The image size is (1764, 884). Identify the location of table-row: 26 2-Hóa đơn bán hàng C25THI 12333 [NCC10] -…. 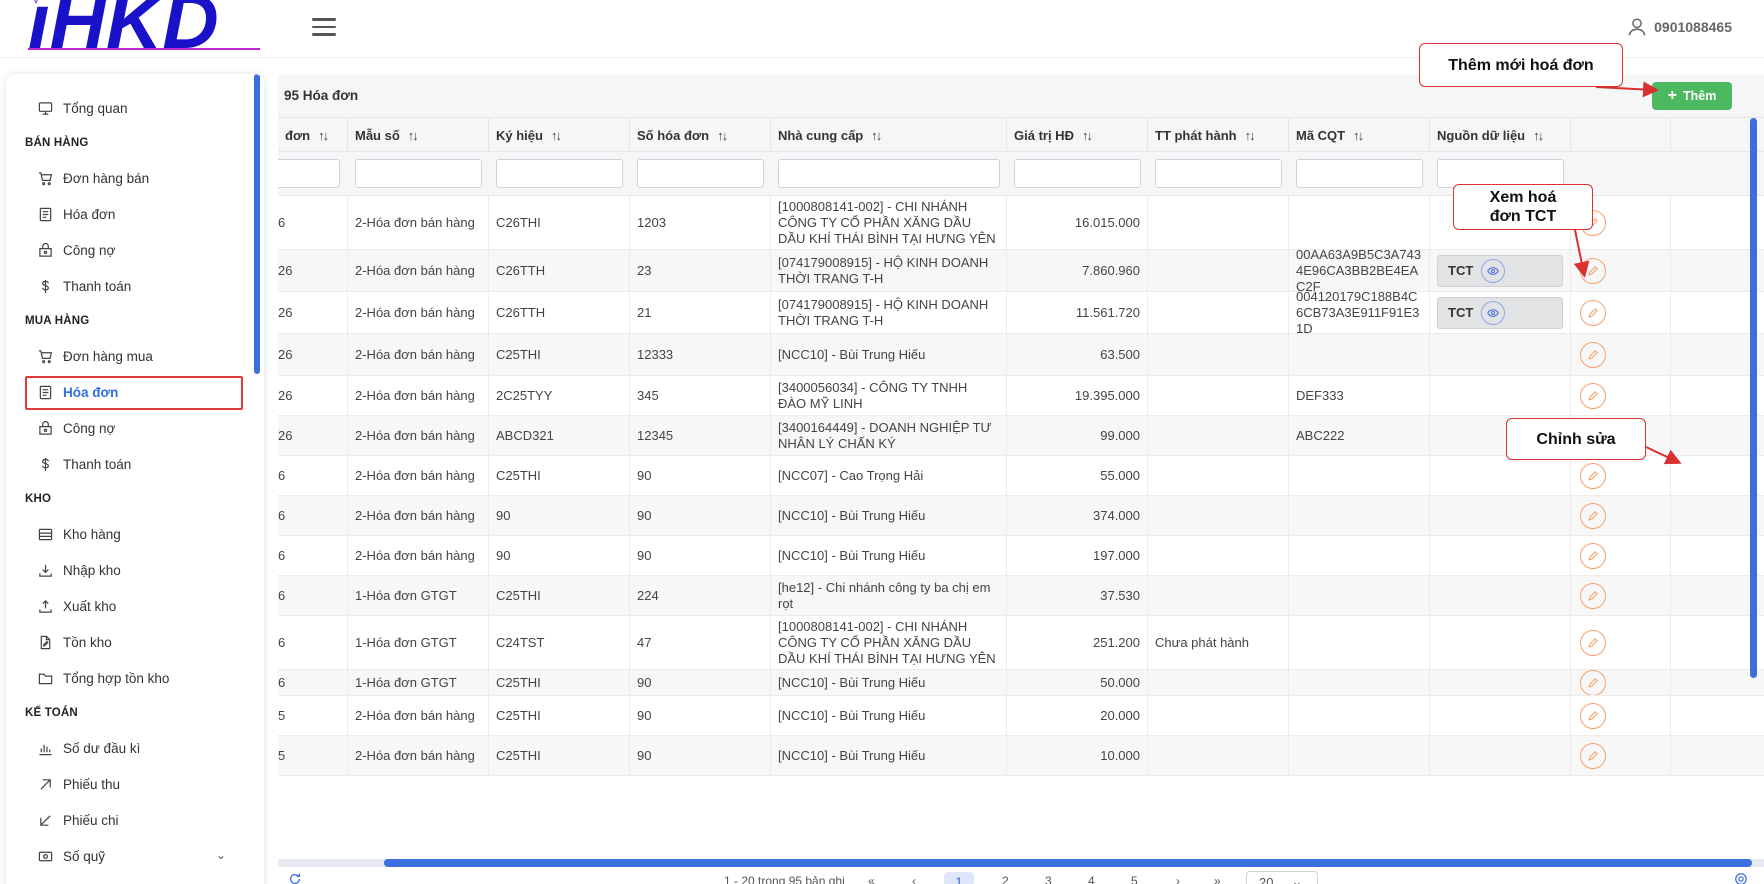
(1021, 355).